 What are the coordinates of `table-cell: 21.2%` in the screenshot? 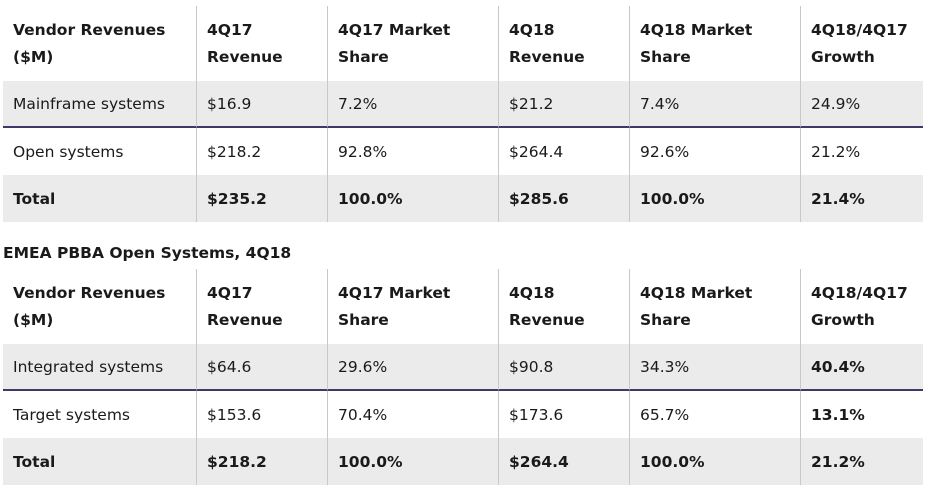 It's located at (862, 151).